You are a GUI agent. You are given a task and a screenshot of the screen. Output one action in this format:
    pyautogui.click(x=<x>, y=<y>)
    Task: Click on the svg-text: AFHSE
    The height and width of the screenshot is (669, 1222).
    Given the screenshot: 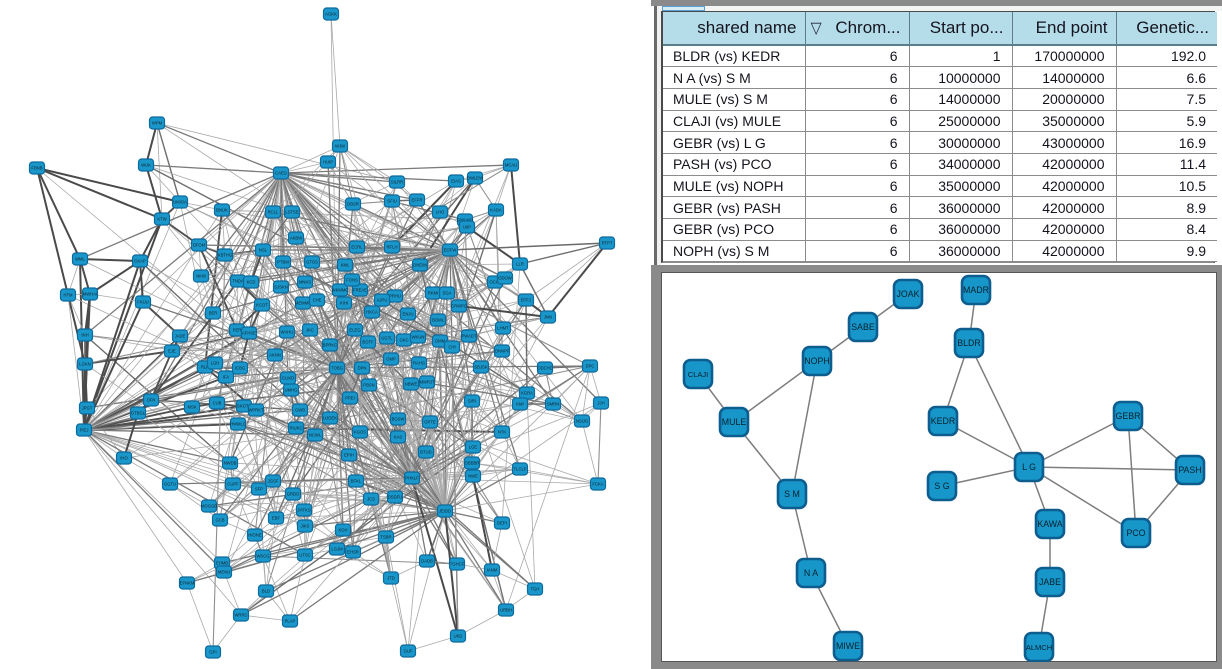 What is the action you would take?
    pyautogui.click(x=249, y=333)
    